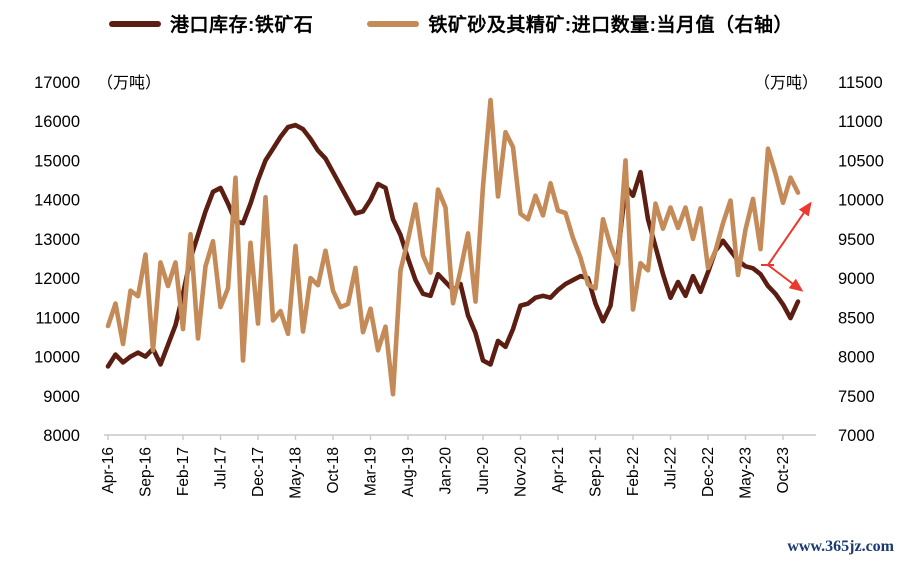 This screenshot has width=902, height=564. I want to click on legend-swatch-imports, so click(393, 23).